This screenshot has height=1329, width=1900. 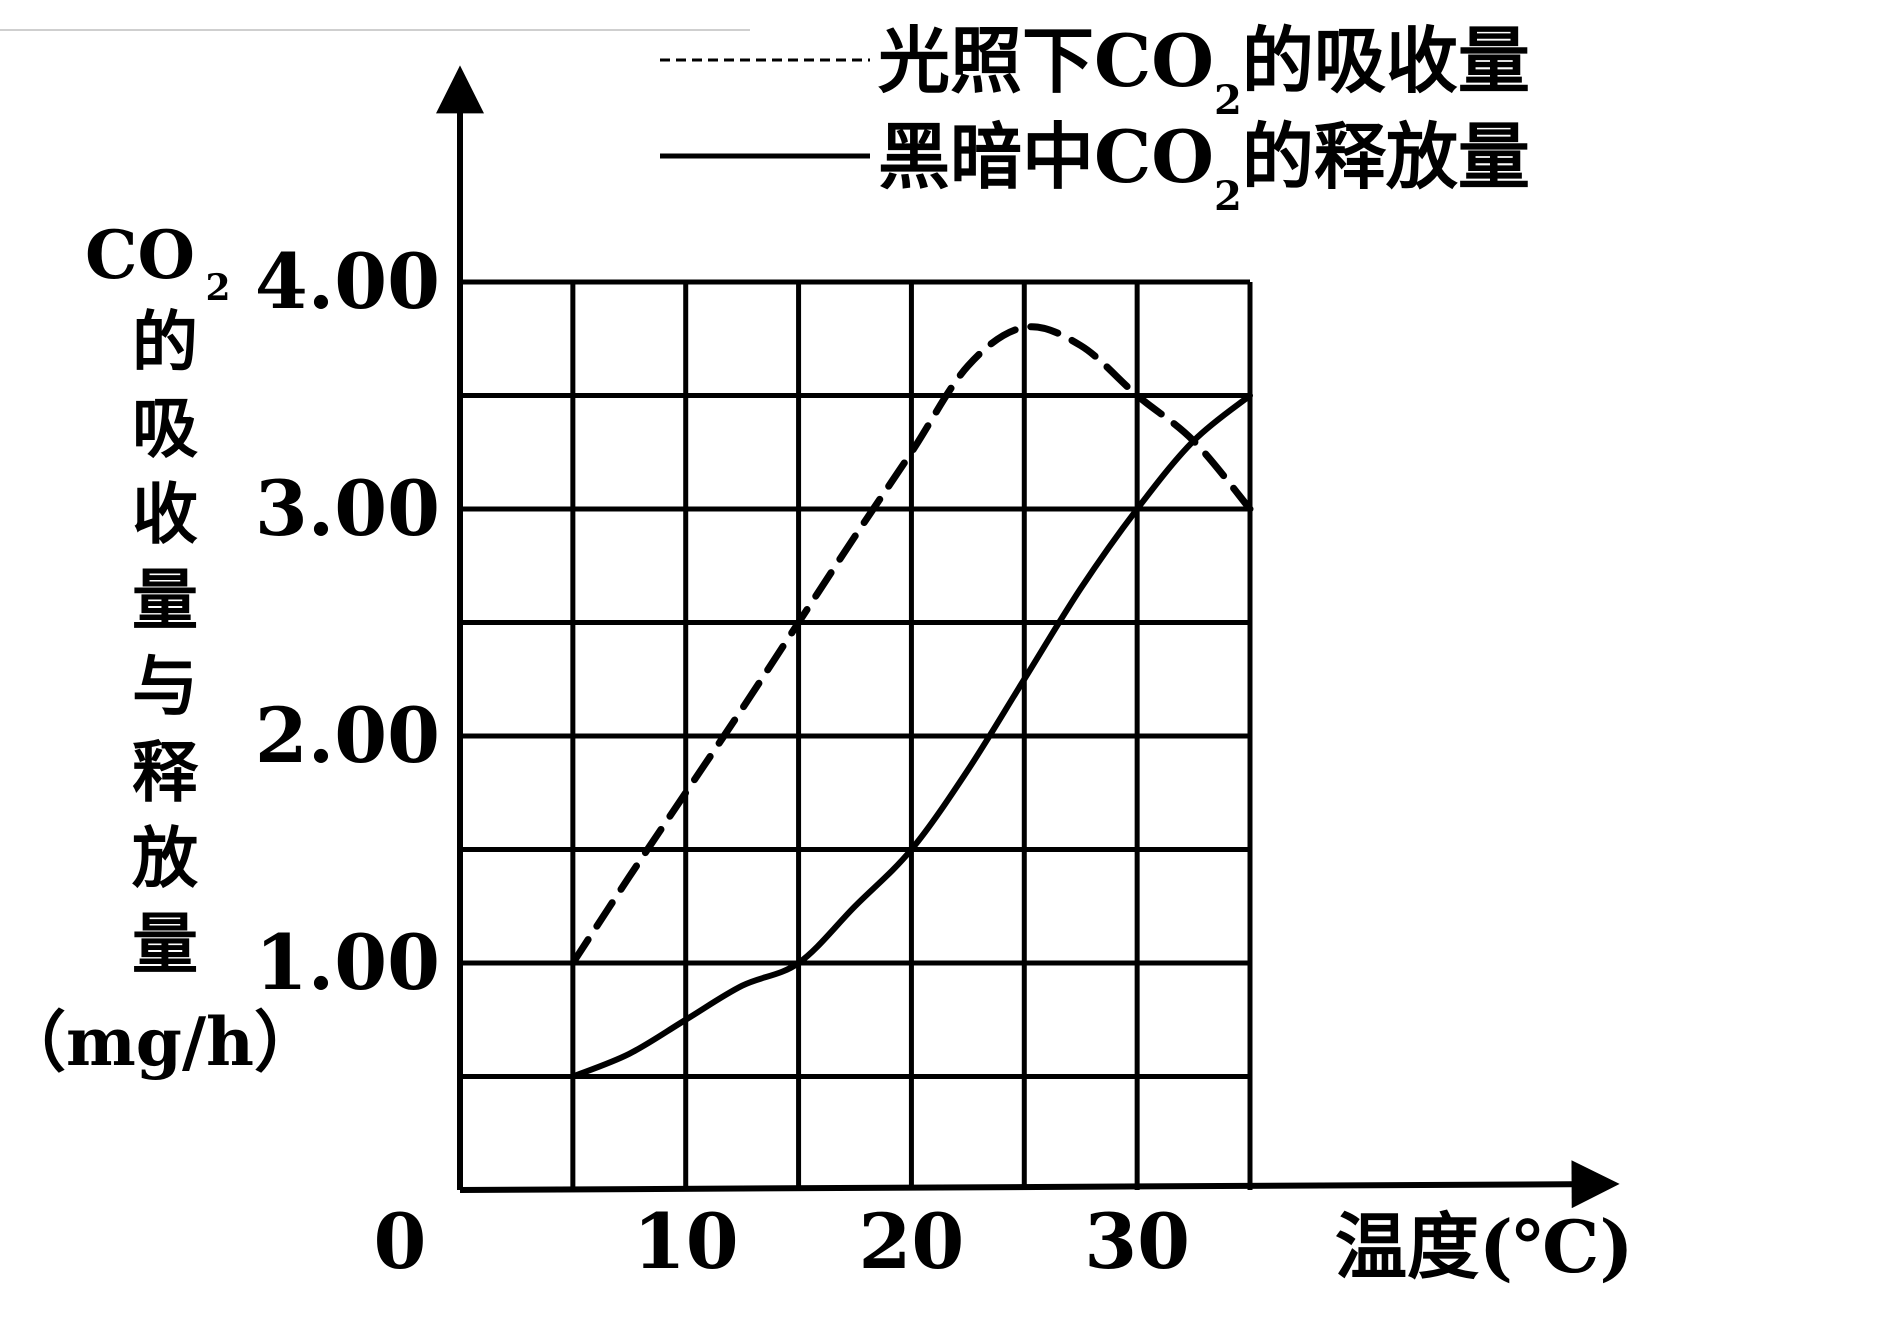 What do you see at coordinates (165, 772) in the screenshot?
I see `y-axis-title-char: 释` at bounding box center [165, 772].